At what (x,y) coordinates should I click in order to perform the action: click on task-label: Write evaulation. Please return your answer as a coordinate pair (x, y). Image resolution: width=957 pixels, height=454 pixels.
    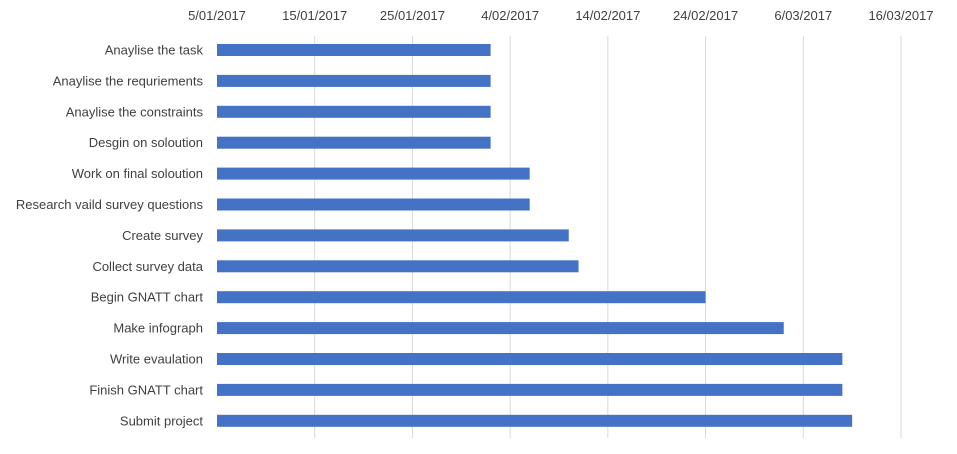
    Looking at the image, I should click on (156, 359).